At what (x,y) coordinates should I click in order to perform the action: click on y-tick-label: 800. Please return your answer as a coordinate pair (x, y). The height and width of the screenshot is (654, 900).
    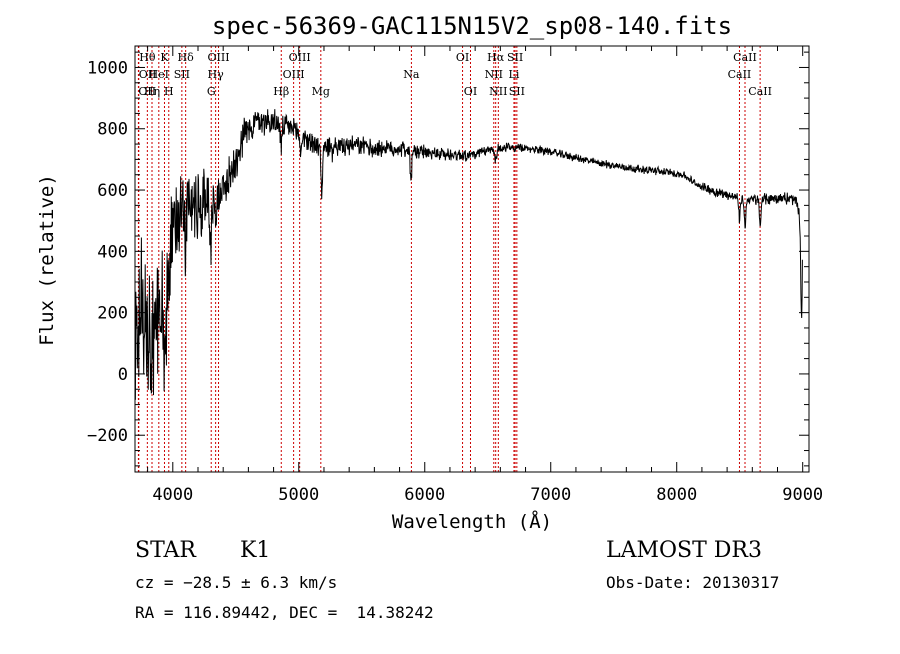
    Looking at the image, I should click on (112, 130).